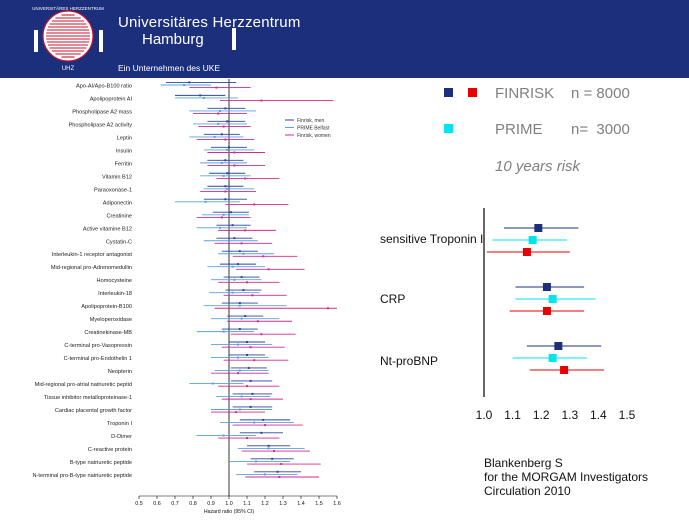 This screenshot has width=689, height=522. Describe the element at coordinates (301, 504) in the screenshot. I see `x-tick-label: 1.4` at that location.